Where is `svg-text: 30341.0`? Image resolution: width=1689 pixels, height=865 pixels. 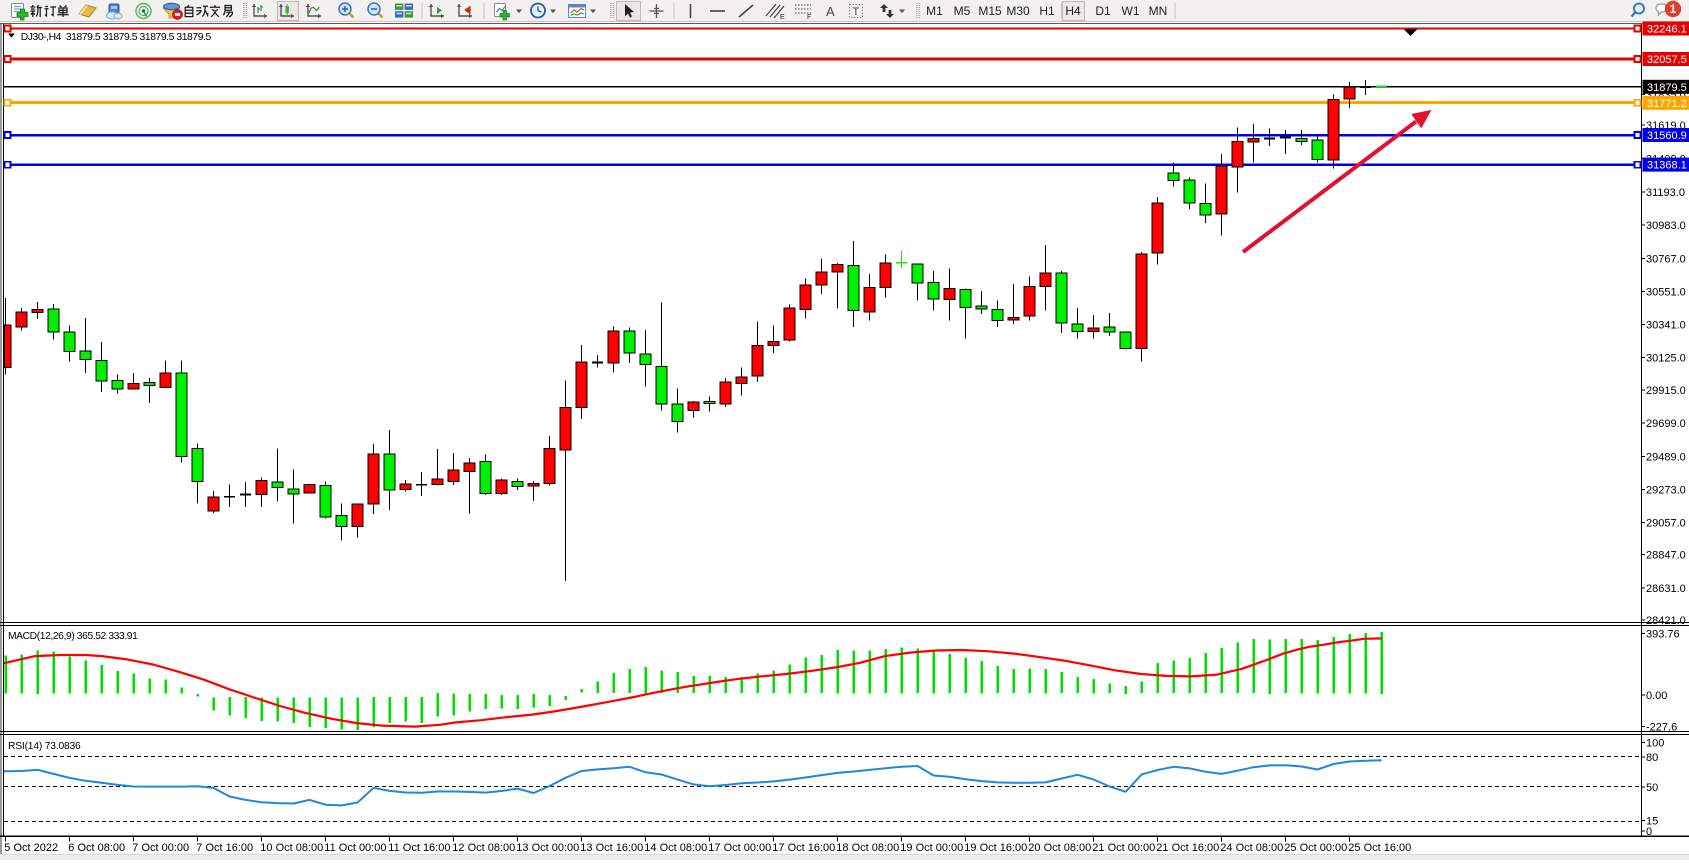 svg-text: 30341.0 is located at coordinates (1666, 325).